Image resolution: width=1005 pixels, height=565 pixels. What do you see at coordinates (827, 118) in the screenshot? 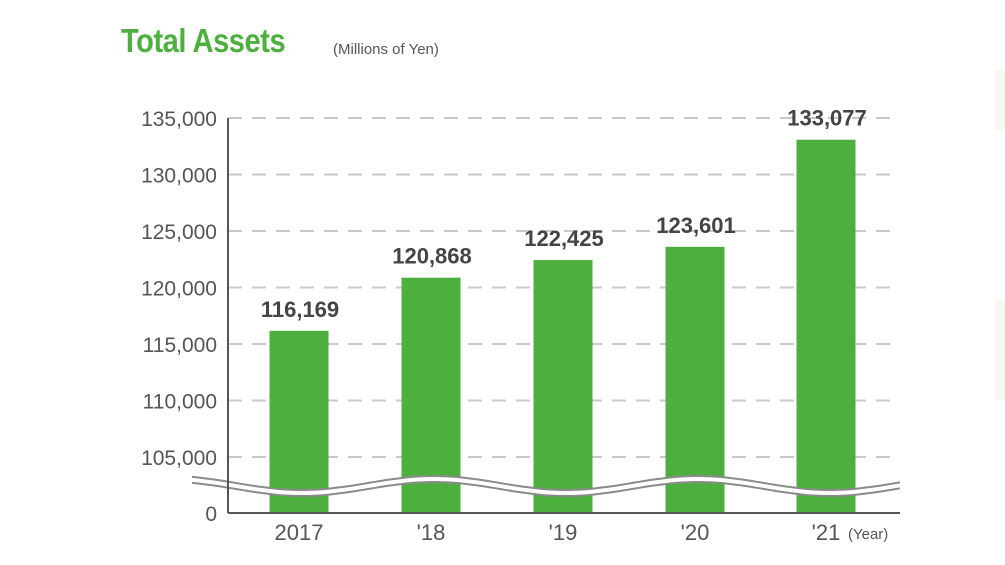
I see `value-label: 133,077` at bounding box center [827, 118].